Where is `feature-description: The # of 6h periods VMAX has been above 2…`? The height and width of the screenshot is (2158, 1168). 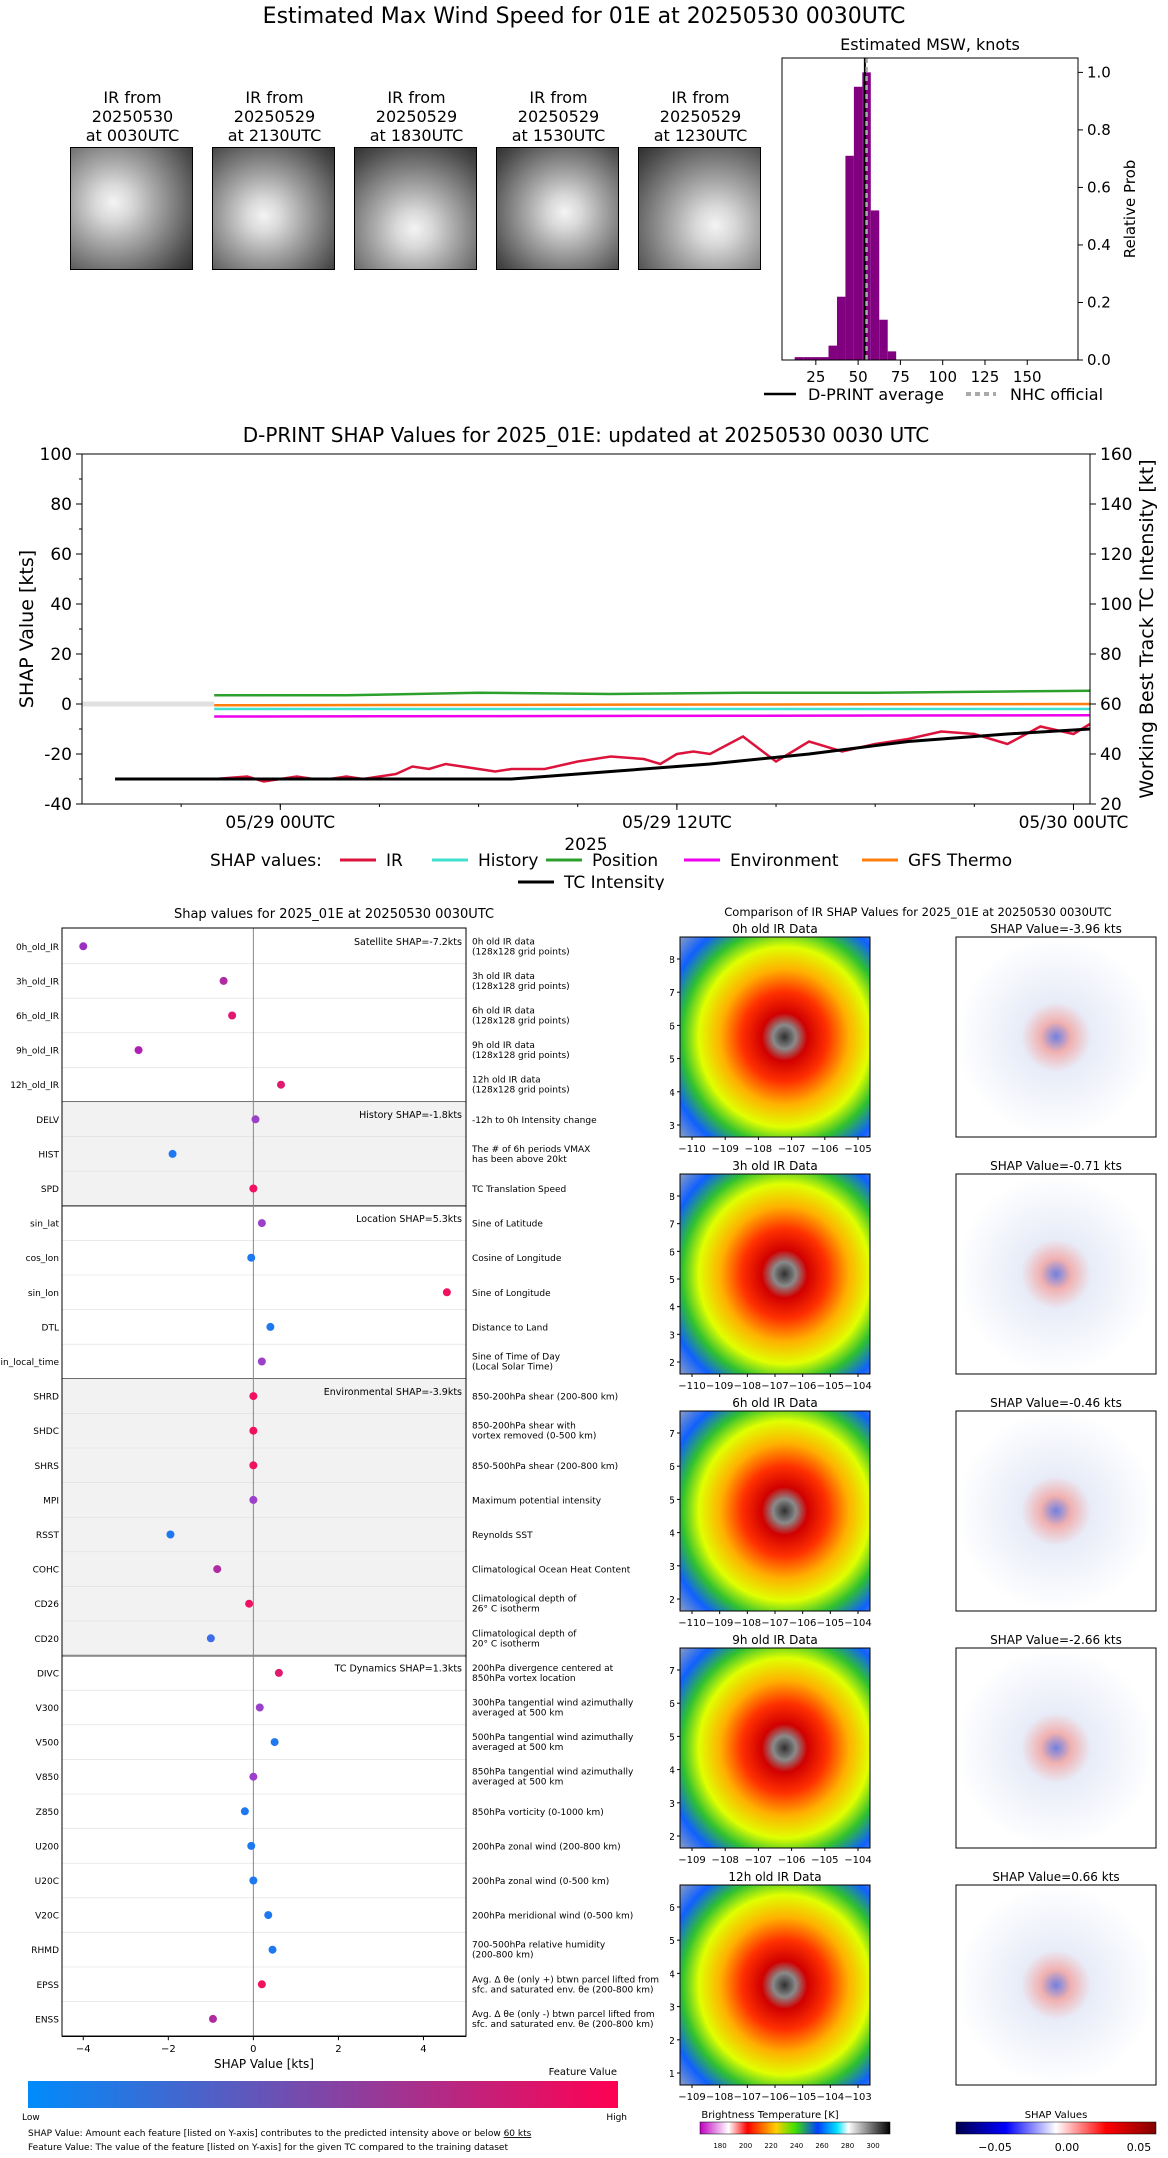
feature-description: The # of 6h periods VMAX has been above 2… is located at coordinates (530, 1155).